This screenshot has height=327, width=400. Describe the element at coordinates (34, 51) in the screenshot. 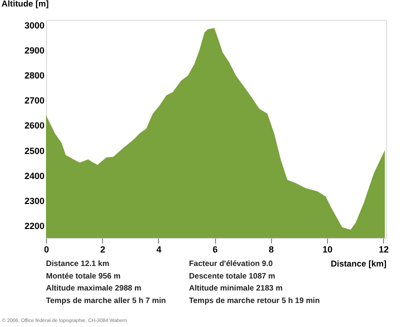

I see `y-tick-label: 2900` at that location.